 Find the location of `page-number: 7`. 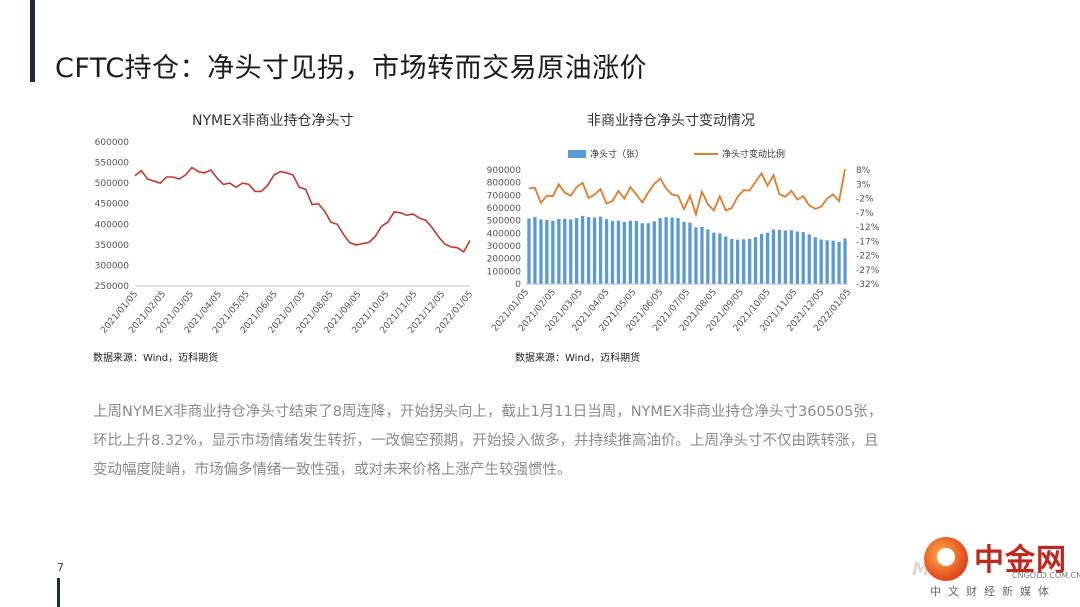

page-number: 7 is located at coordinates (60, 567).